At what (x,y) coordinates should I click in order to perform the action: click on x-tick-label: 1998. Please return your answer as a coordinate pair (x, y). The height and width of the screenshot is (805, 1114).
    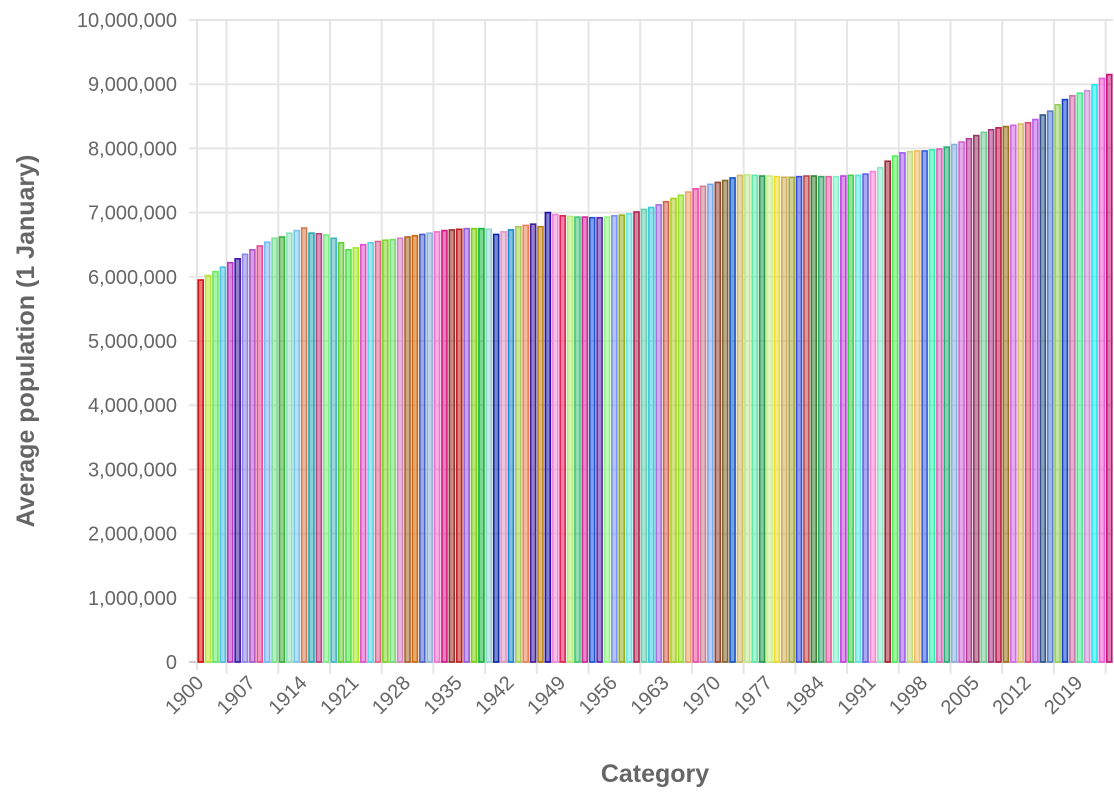
    Looking at the image, I should click on (908, 695).